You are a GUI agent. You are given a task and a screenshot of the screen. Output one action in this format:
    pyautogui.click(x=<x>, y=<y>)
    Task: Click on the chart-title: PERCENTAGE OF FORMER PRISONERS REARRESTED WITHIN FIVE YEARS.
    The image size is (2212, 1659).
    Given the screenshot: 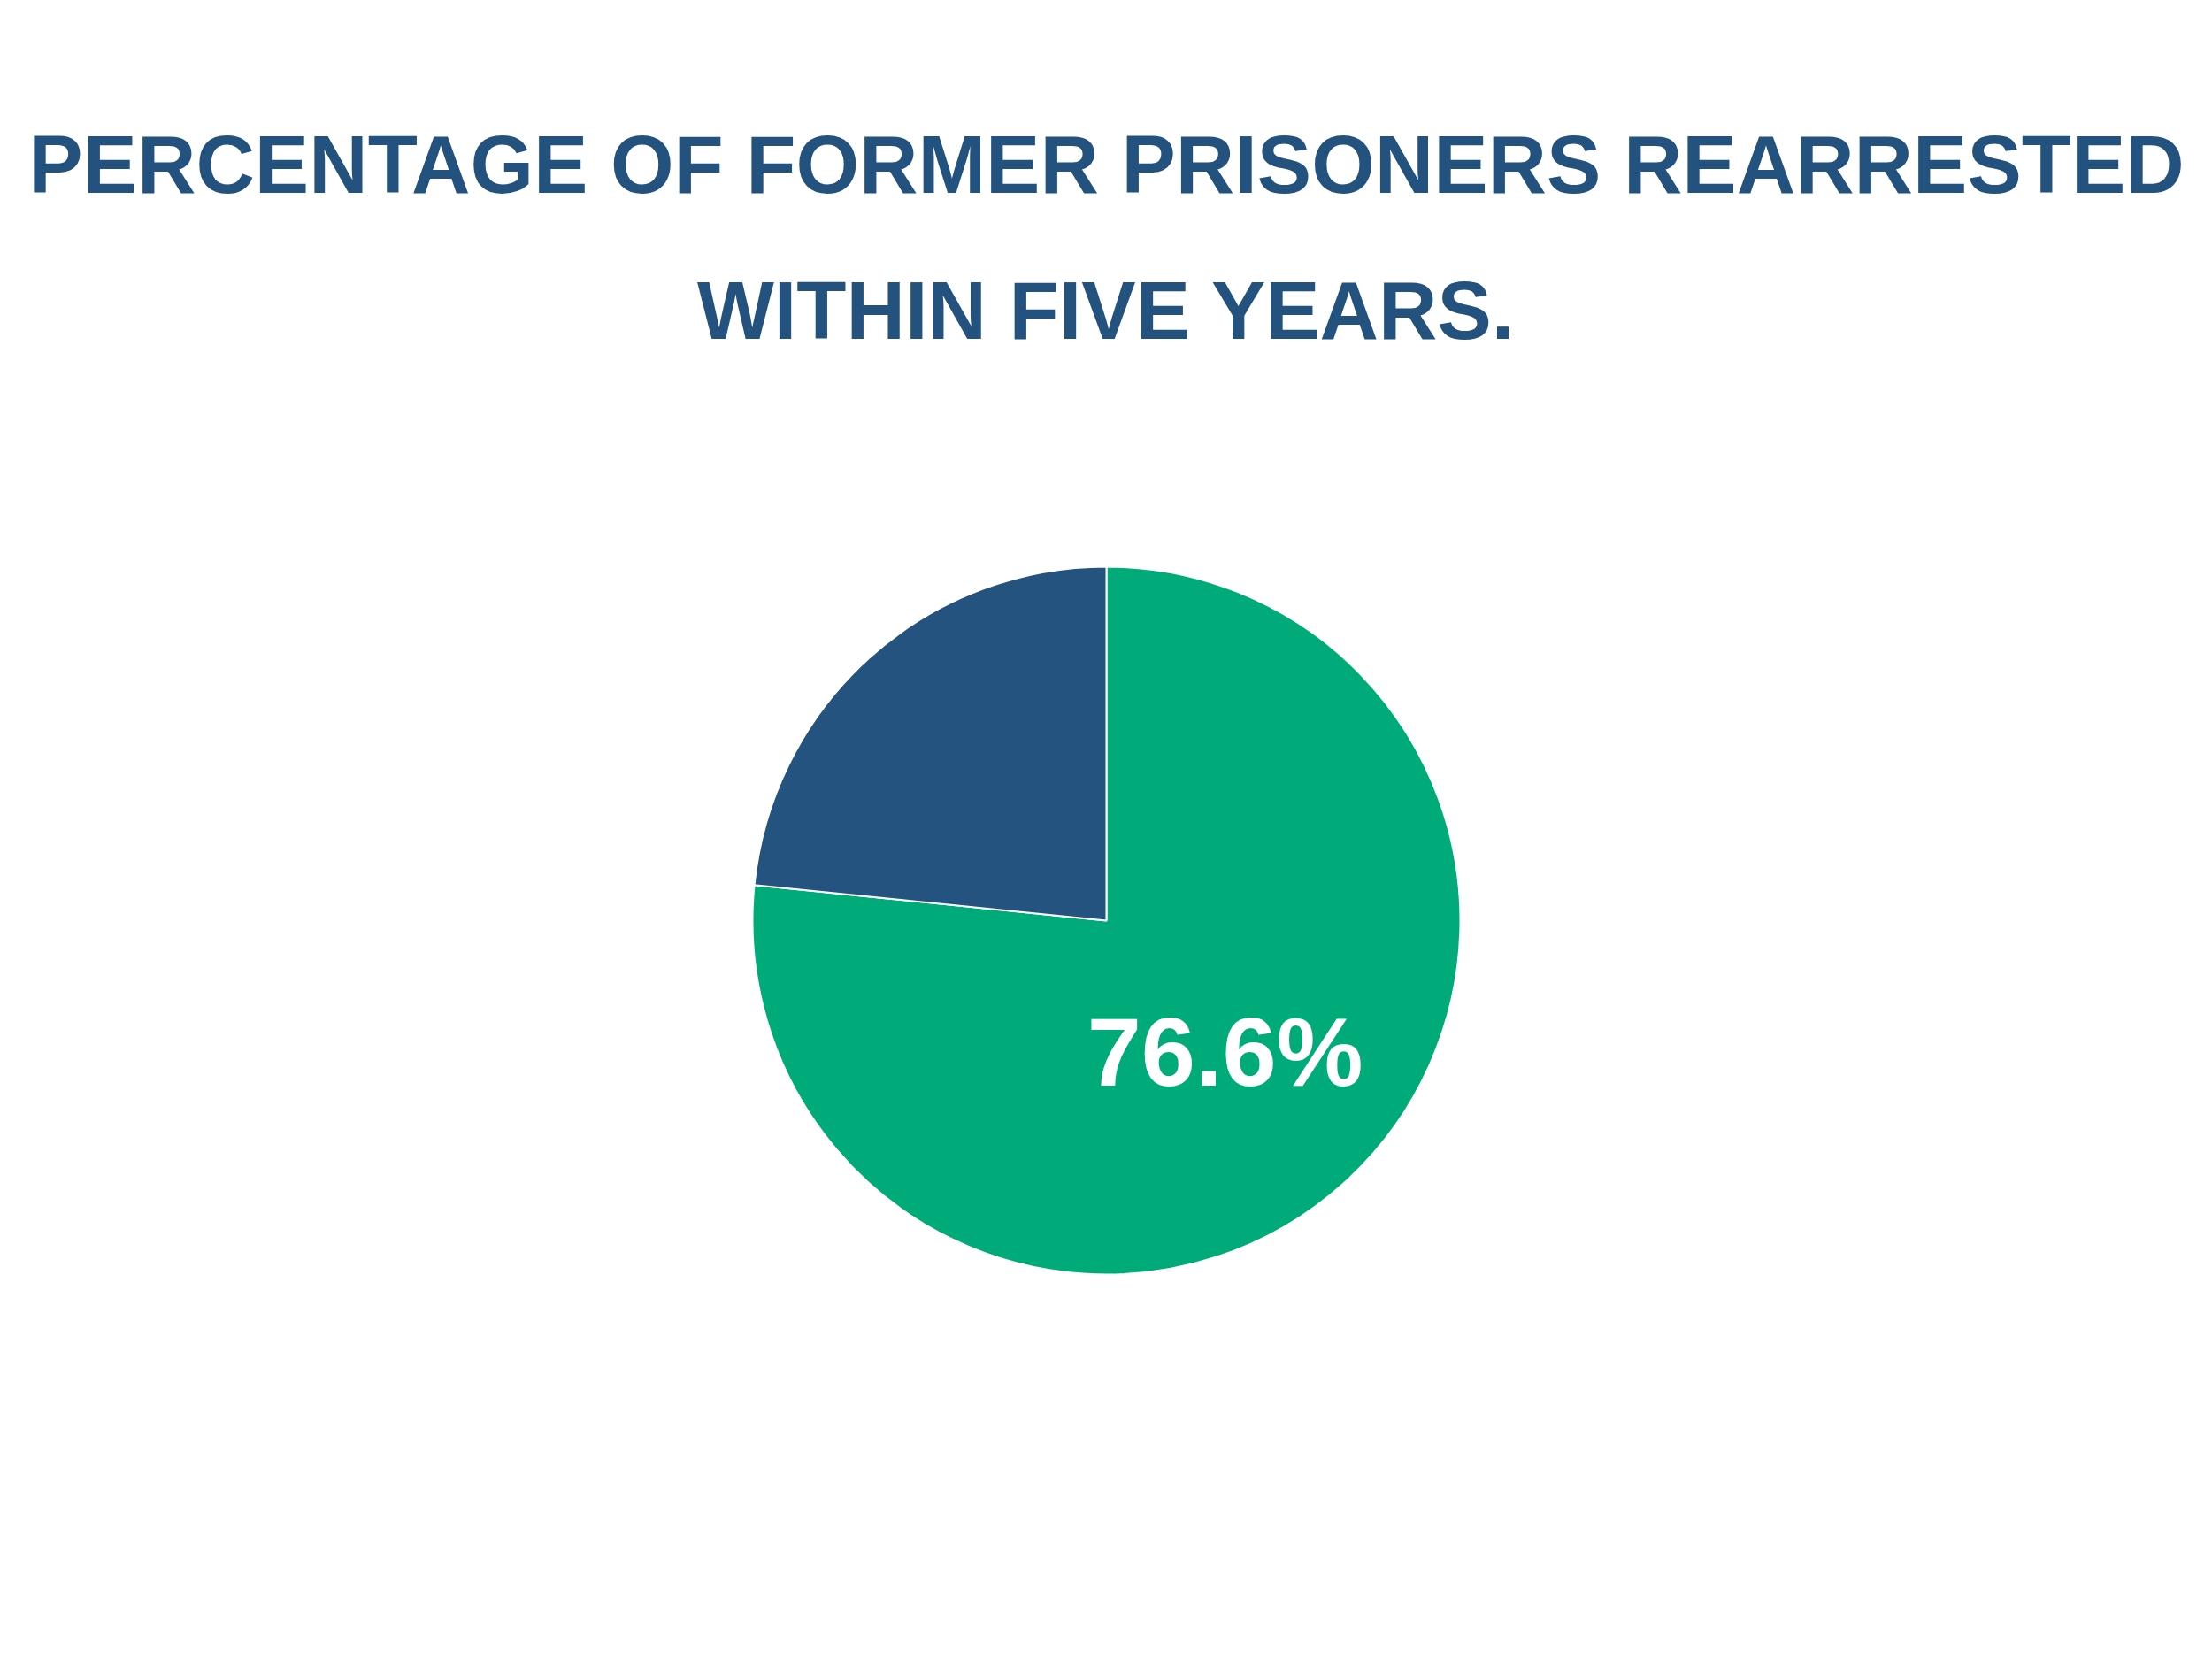 What is the action you would take?
    pyautogui.click(x=1107, y=238)
    